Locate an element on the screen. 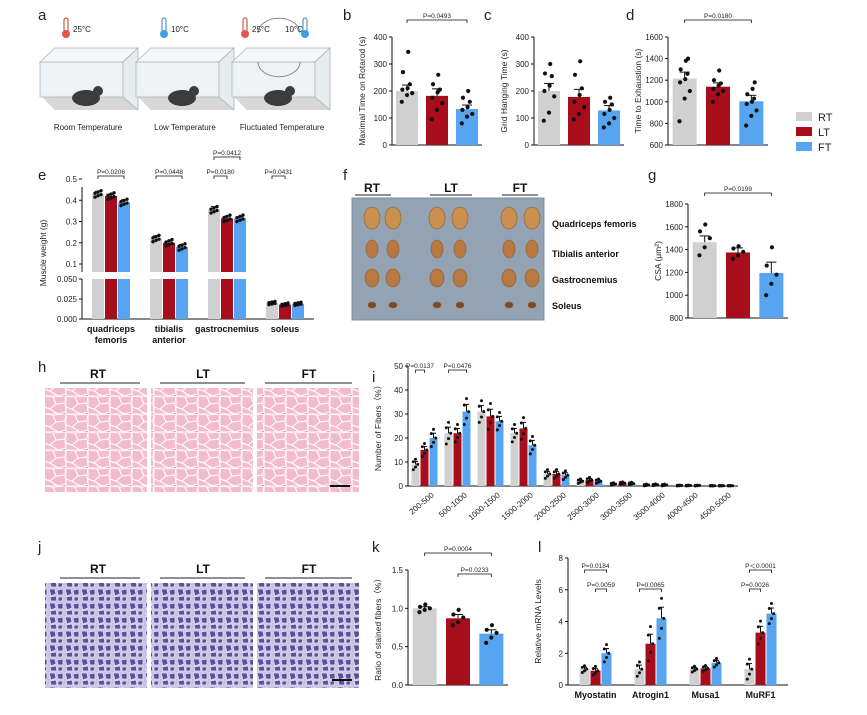 The width and height of the screenshot is (867, 715). y-tick-label: 800 is located at coordinates (677, 318).